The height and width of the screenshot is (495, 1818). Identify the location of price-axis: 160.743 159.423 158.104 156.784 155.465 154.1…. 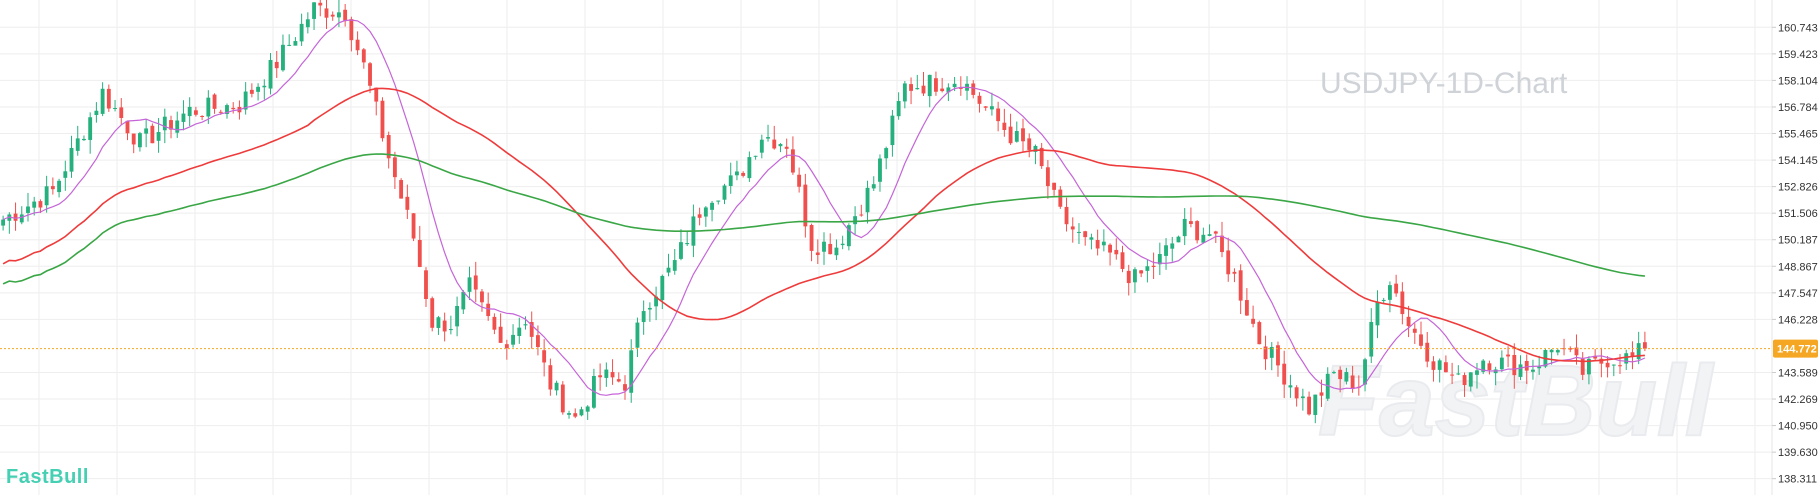
(1795, 254).